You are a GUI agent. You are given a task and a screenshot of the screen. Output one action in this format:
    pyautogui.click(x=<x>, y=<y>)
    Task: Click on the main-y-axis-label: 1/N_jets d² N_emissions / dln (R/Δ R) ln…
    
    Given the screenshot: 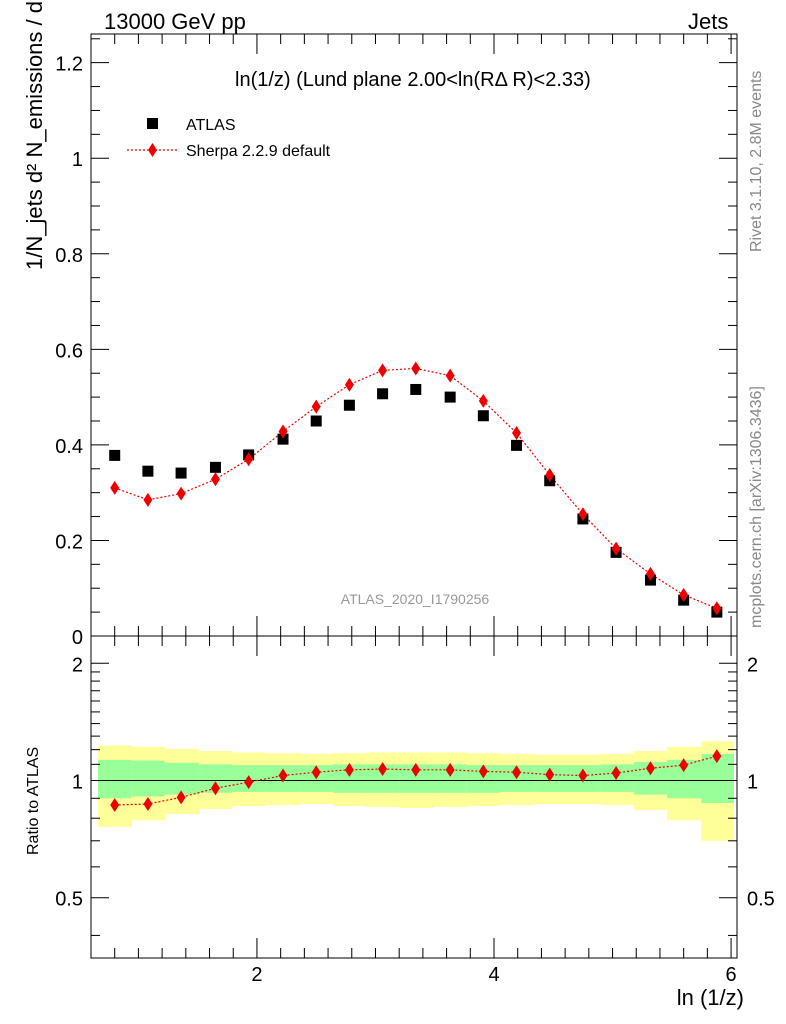 What is the action you would take?
    pyautogui.click(x=34, y=135)
    